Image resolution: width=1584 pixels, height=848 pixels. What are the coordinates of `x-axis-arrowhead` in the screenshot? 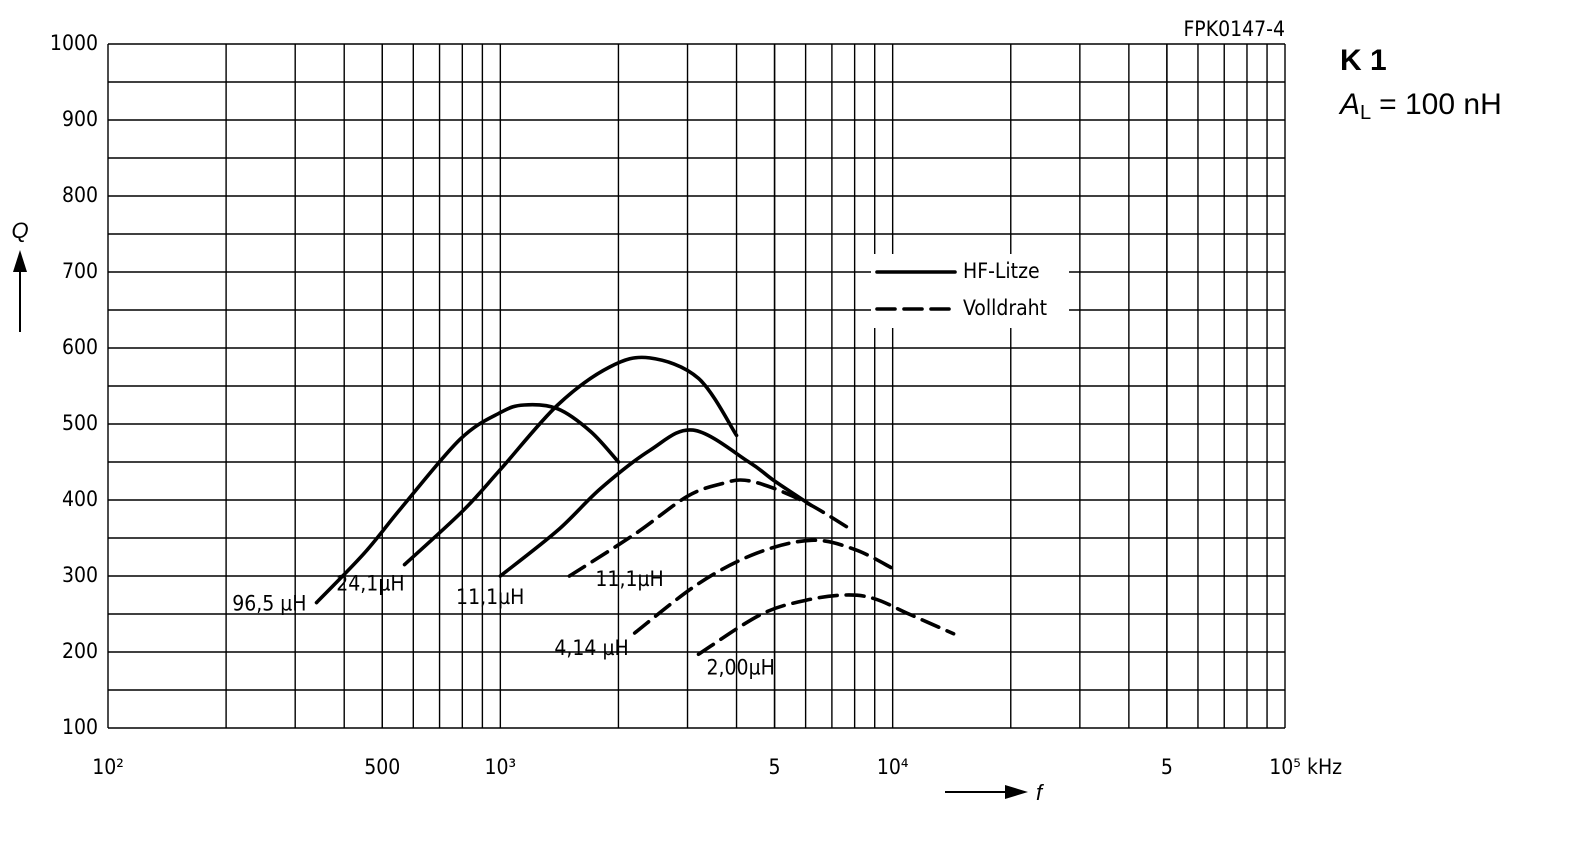 It's located at (1016, 792).